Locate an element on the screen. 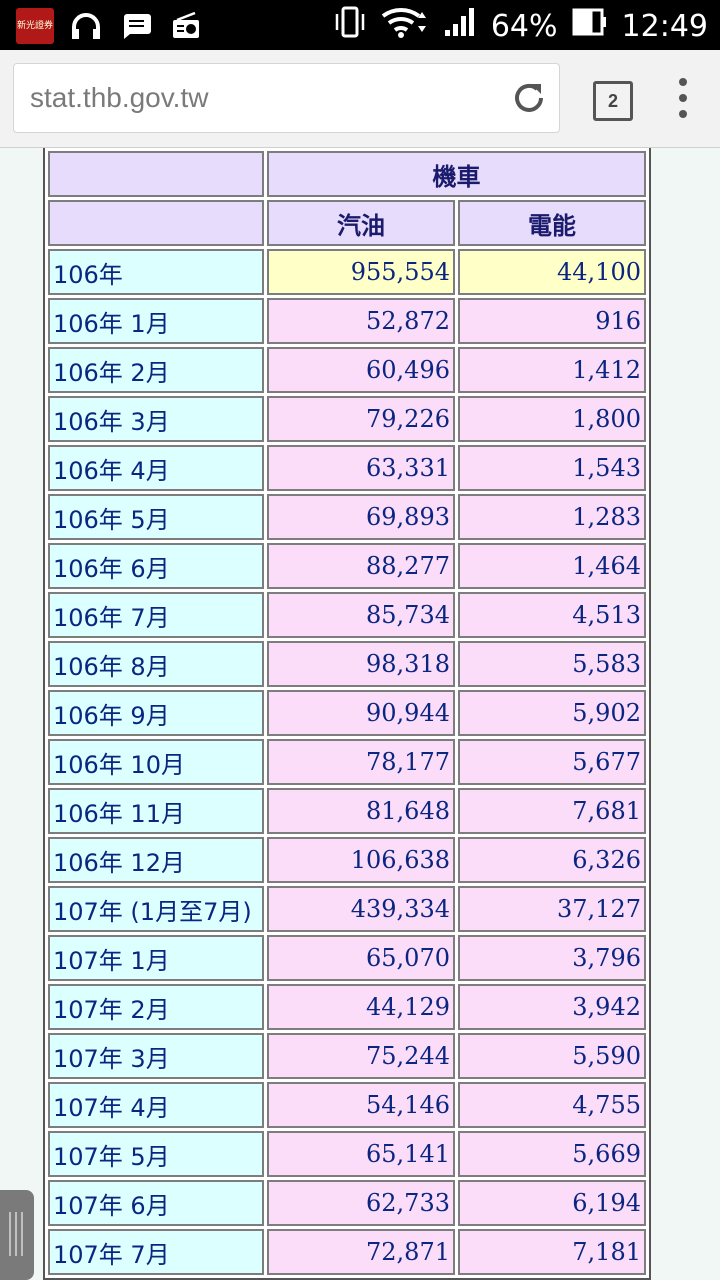 This screenshot has height=1280, width=720. table-row: 106年 2月 60,496 1,412 is located at coordinates (347, 370).